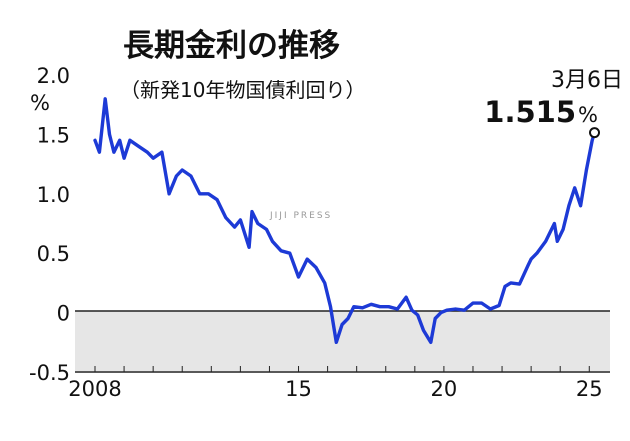 This screenshot has height=441, width=630. What do you see at coordinates (63, 314) in the screenshot?
I see `y-tick-label-4: 0` at bounding box center [63, 314].